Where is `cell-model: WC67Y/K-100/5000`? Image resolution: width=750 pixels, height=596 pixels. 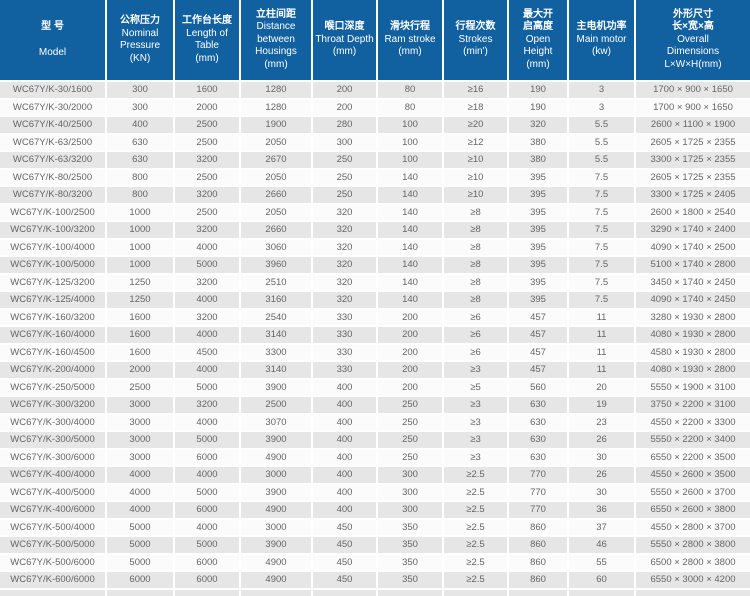
cell-model: WC67Y/K-100/5000 is located at coordinates (52, 265).